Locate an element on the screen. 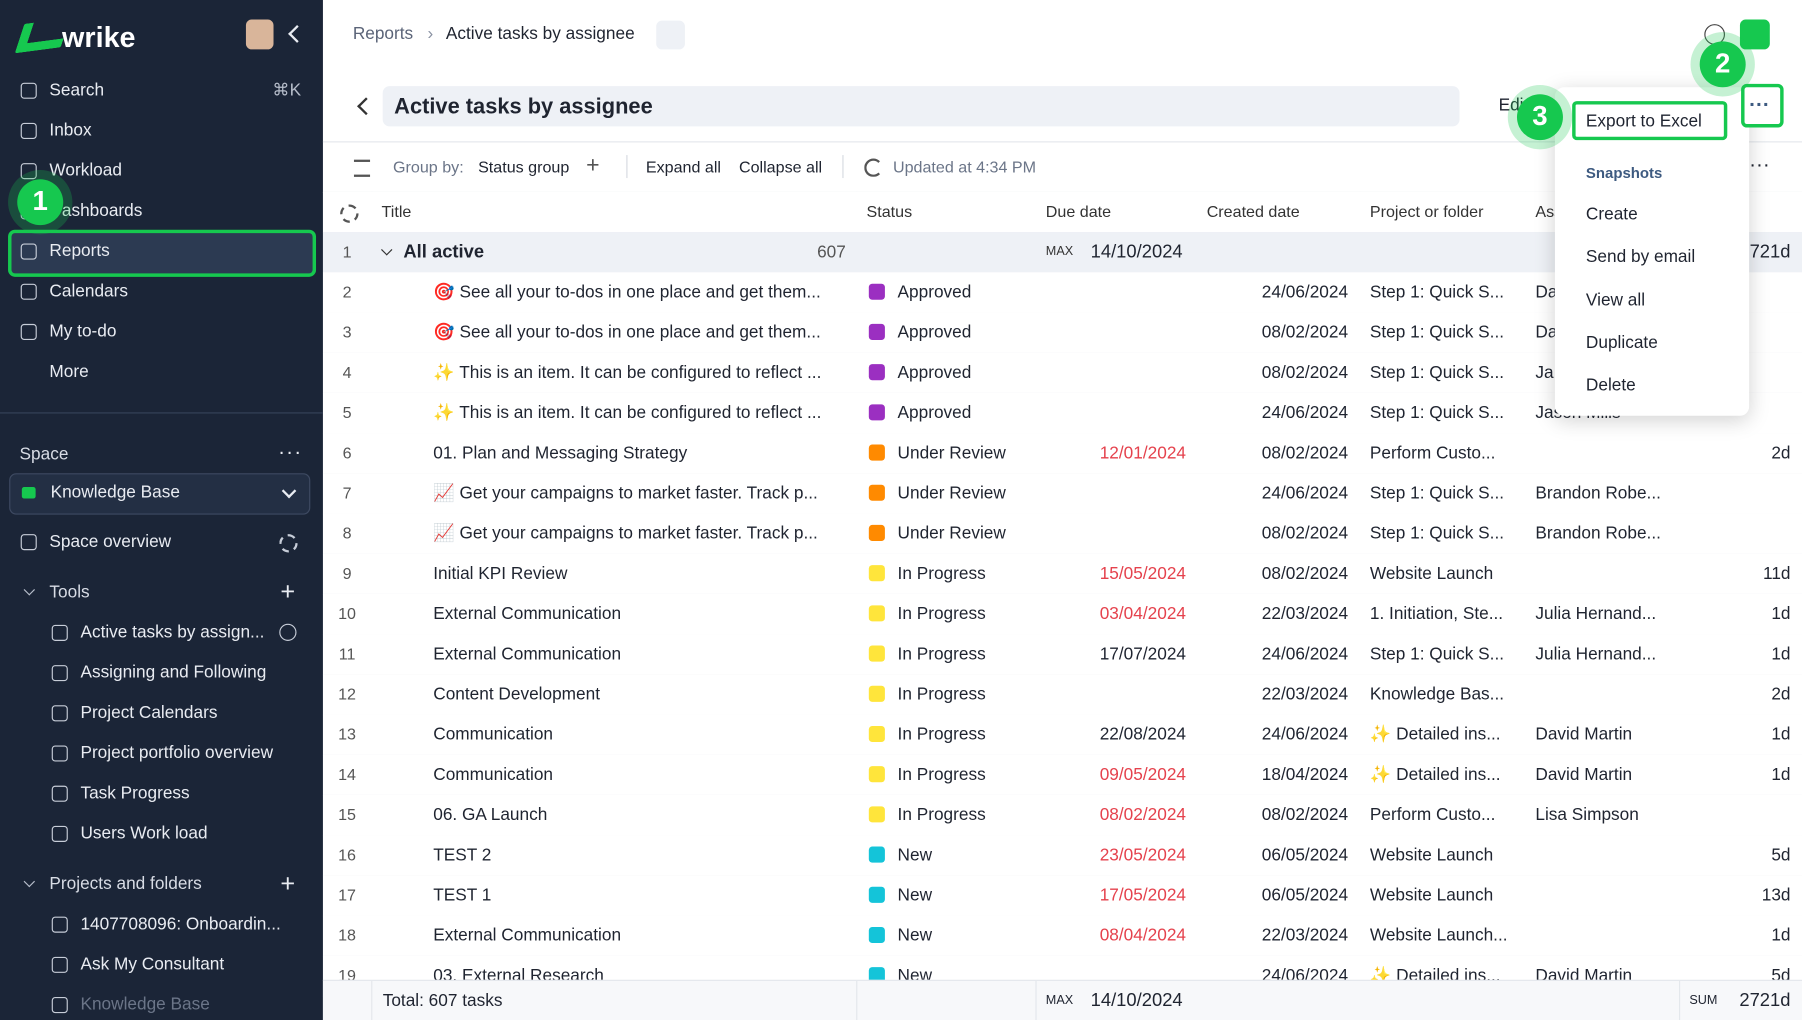 This screenshot has width=1802, height=1020. project-item: Knowledge Base is located at coordinates (144, 1004).